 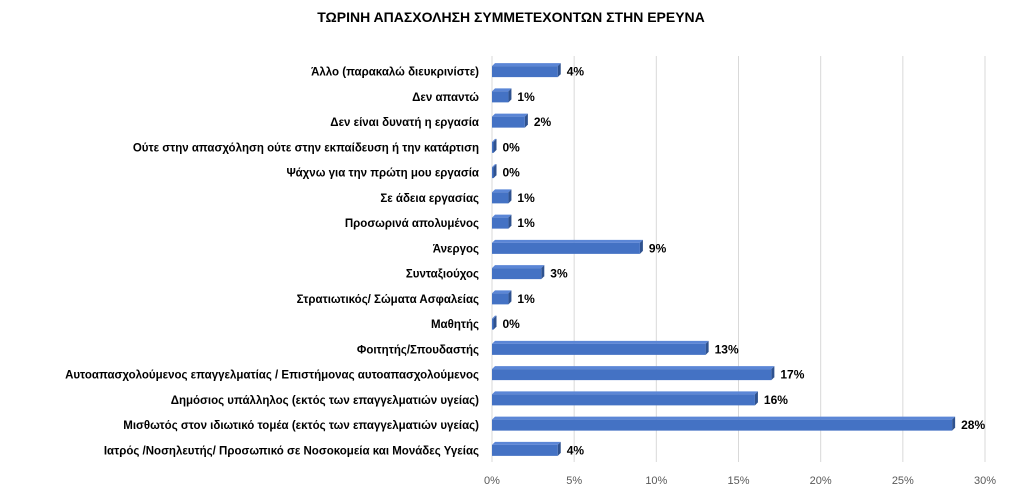 What do you see at coordinates (418, 350) in the screenshot?
I see `category-label: Φοιτητής/Σπουδαστής` at bounding box center [418, 350].